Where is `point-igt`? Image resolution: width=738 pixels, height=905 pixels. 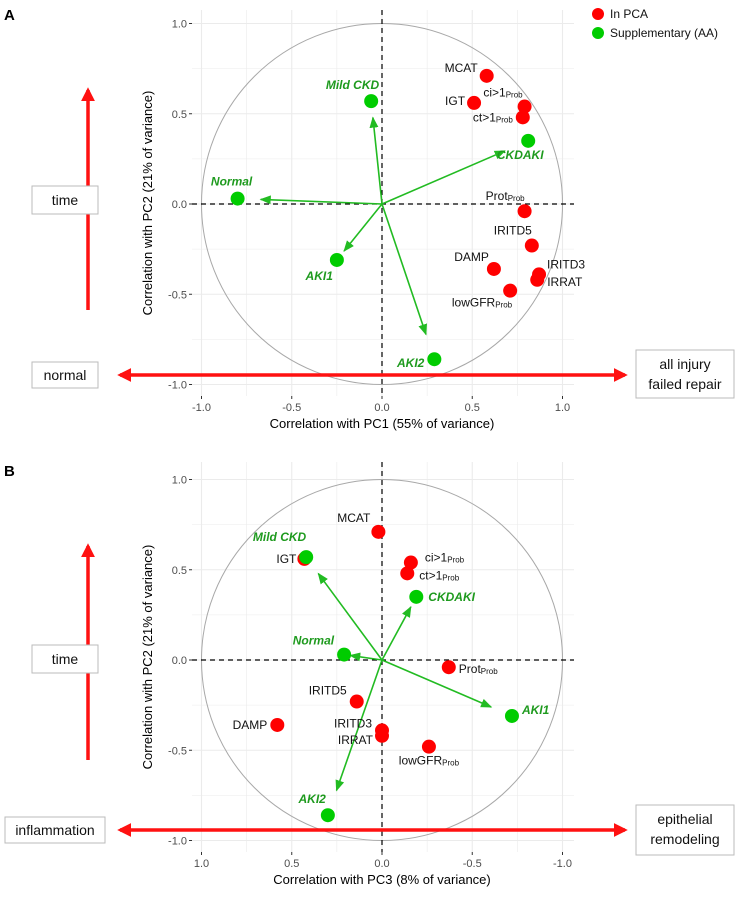
point-igt is located at coordinates (474, 102).